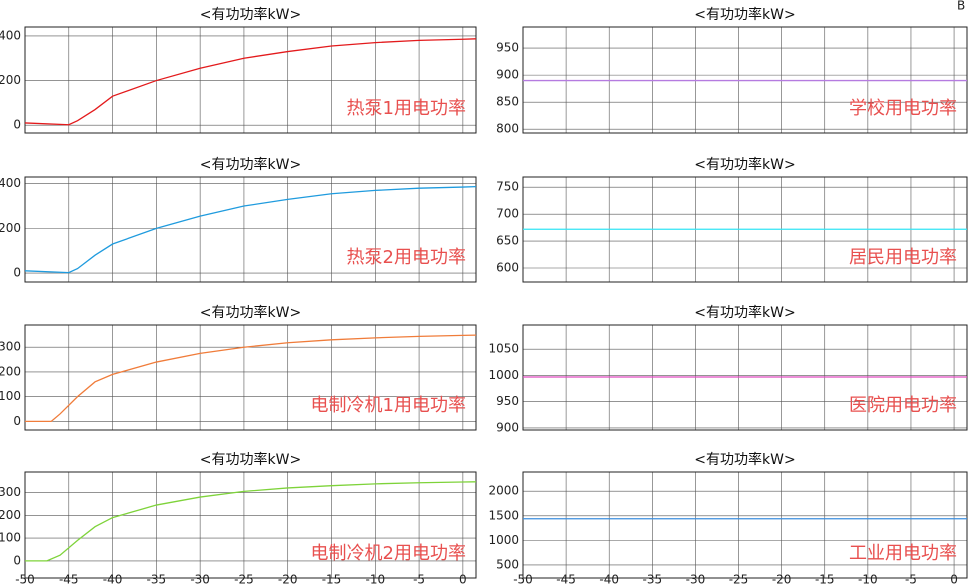 Image resolution: width=971 pixels, height=586 pixels. I want to click on corner-text: B, so click(961, 6).